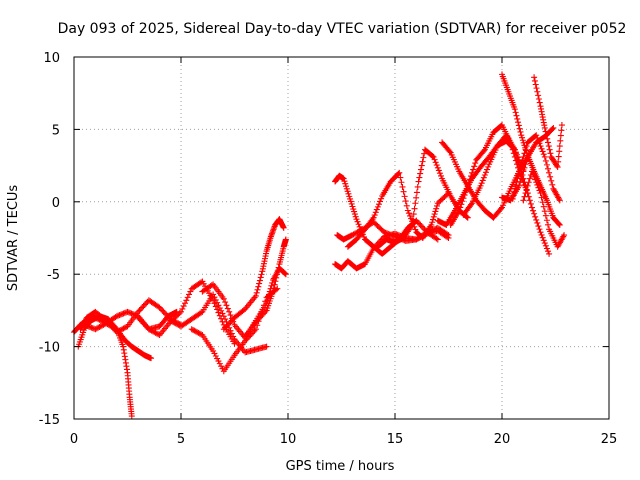  Describe the element at coordinates (74, 439) in the screenshot. I see `x-tick-label: 0` at that location.